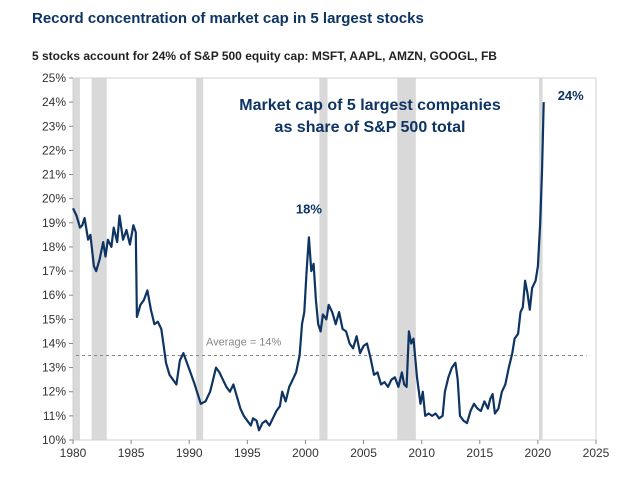 This screenshot has width=641, height=480. Describe the element at coordinates (54, 223) in the screenshot. I see `y-tick-label: 19%` at that location.